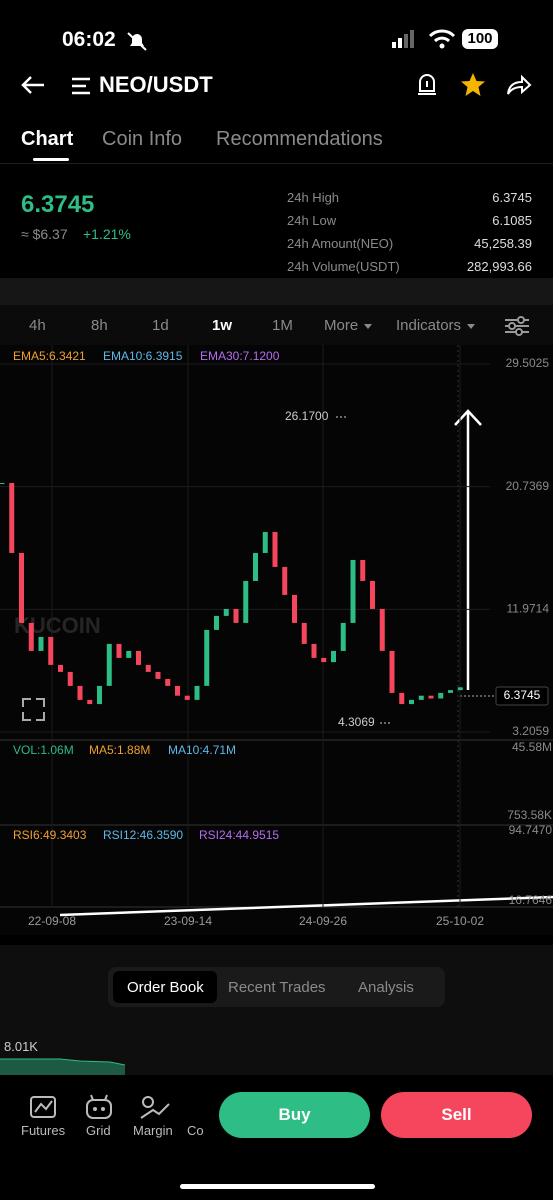 The image size is (553, 1200). I want to click on buy-button: Buy, so click(294, 1115).